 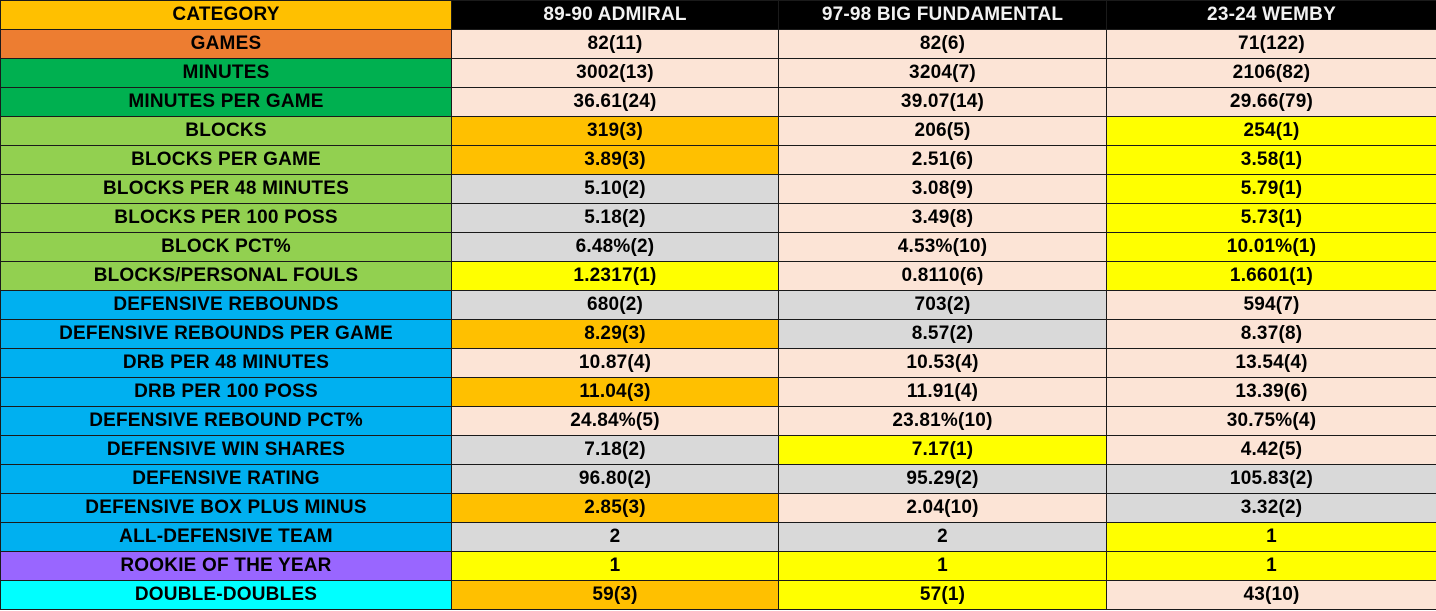 What do you see at coordinates (615, 102) in the screenshot?
I see `stat-cell: 36.61(24)` at bounding box center [615, 102].